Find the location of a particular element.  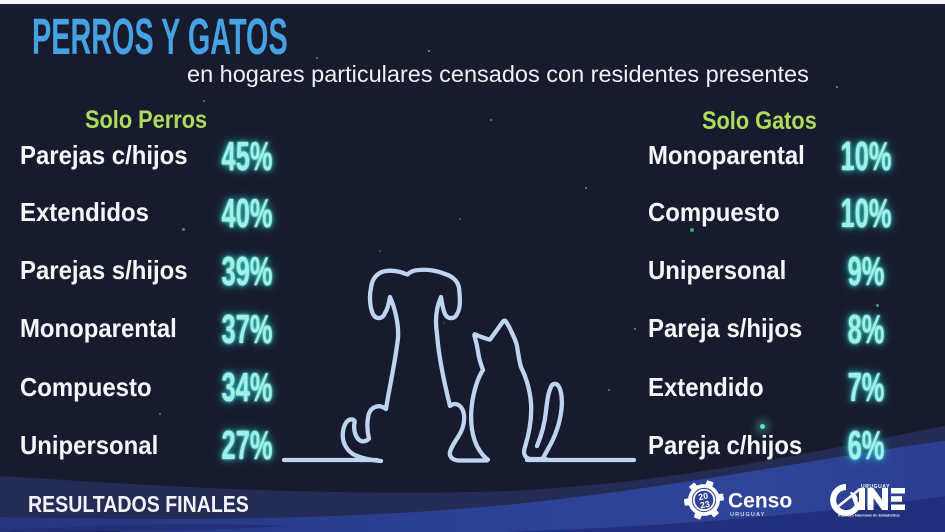

svg-text: 23 is located at coordinates (705, 505).